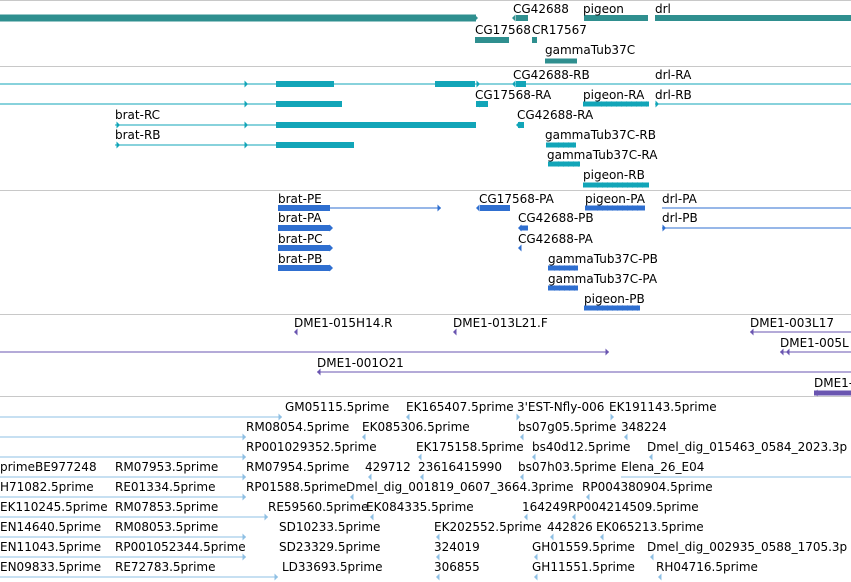  Describe the element at coordinates (460, 407) in the screenshot. I see `est-label: EK165407.5prime` at that location.